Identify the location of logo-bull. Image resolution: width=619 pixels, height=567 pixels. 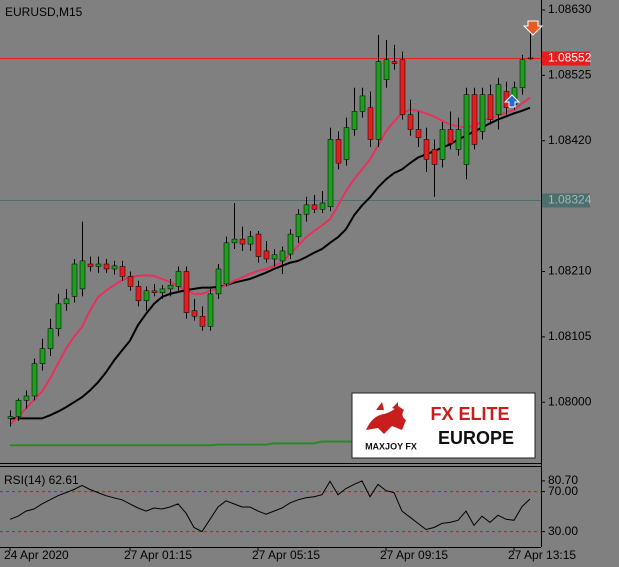
(386, 420).